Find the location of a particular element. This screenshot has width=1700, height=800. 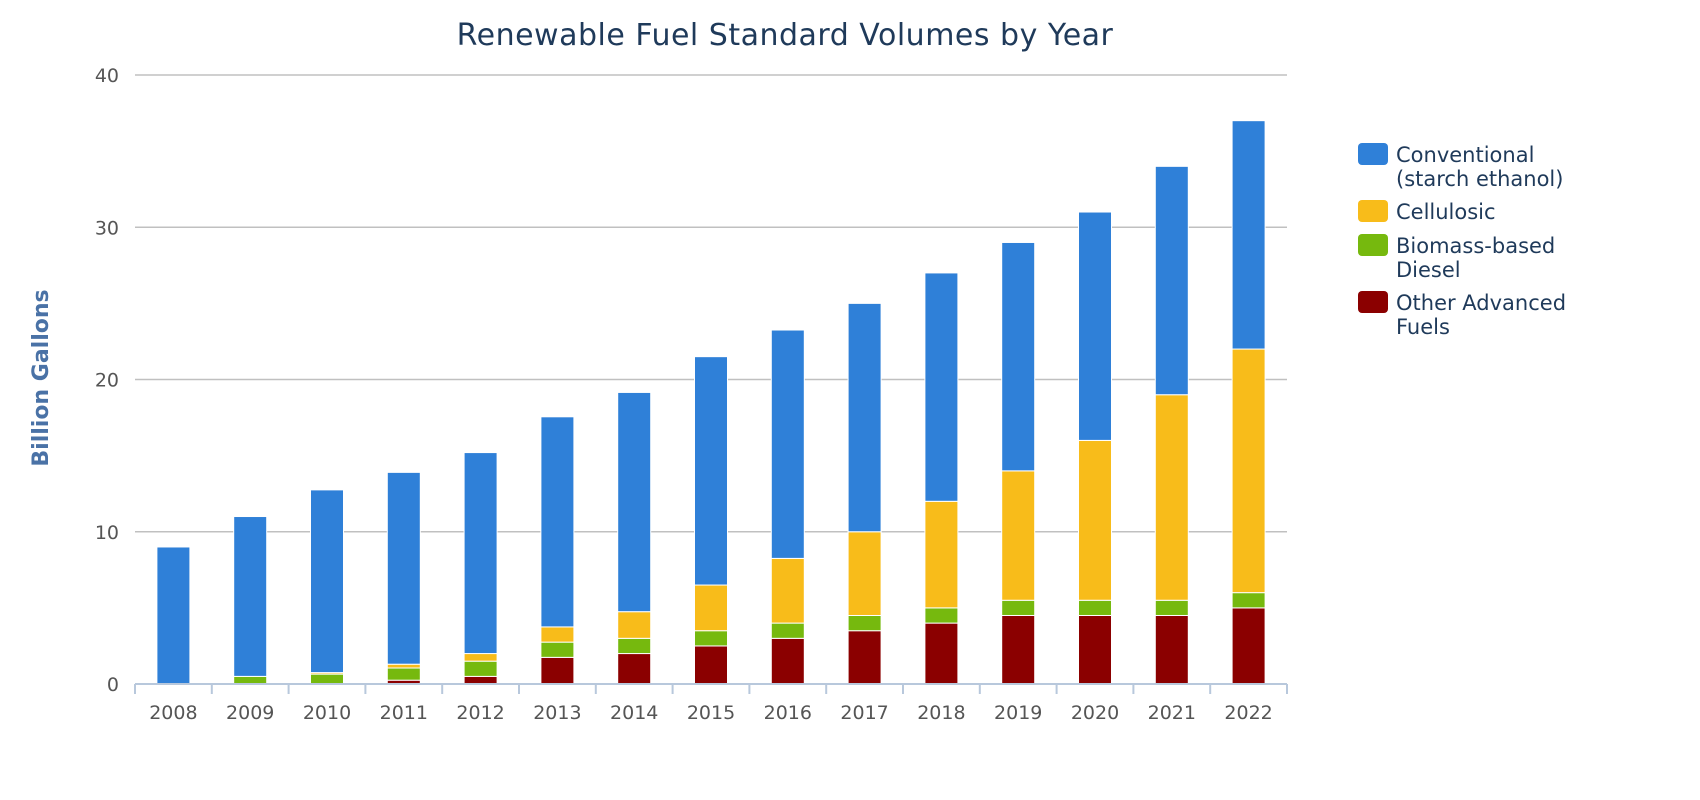

x-tick-label: 2008 is located at coordinates (173, 713).